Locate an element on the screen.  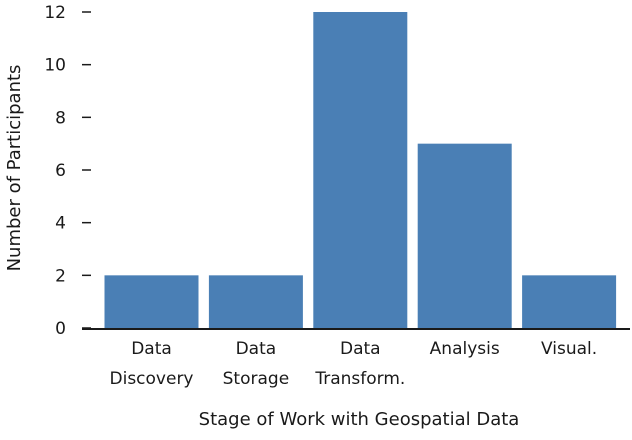
y-axis: 0 2 4 6 8 10 12 is located at coordinates (67, 171).